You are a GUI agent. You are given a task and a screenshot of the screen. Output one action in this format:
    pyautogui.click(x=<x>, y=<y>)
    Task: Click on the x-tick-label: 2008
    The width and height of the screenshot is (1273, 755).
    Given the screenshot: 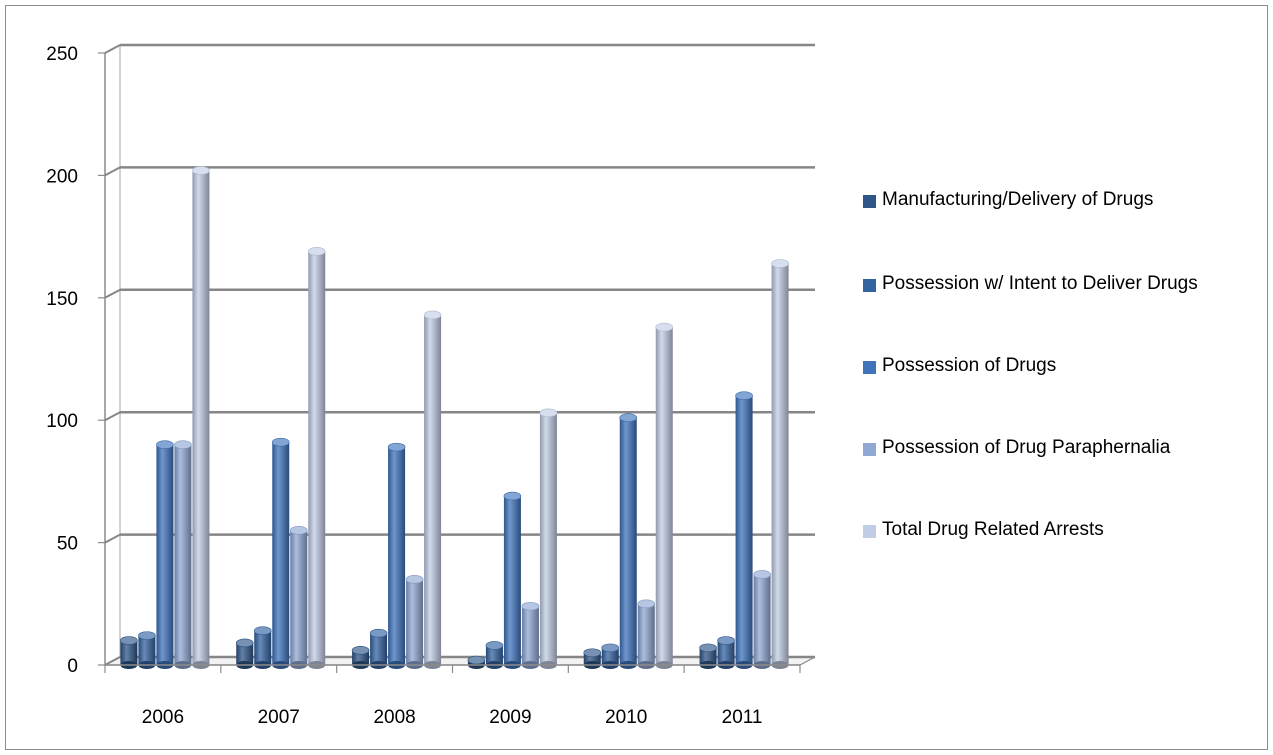 What is the action you would take?
    pyautogui.click(x=394, y=717)
    